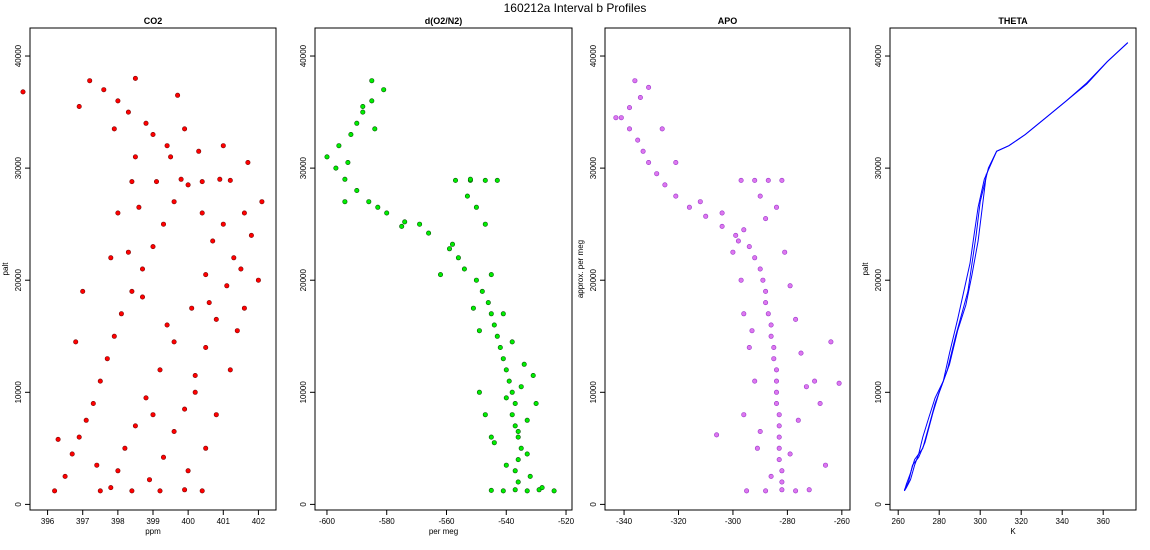  Describe the element at coordinates (224, 521) in the screenshot. I see `co2-x-tick-label: 401` at that location.